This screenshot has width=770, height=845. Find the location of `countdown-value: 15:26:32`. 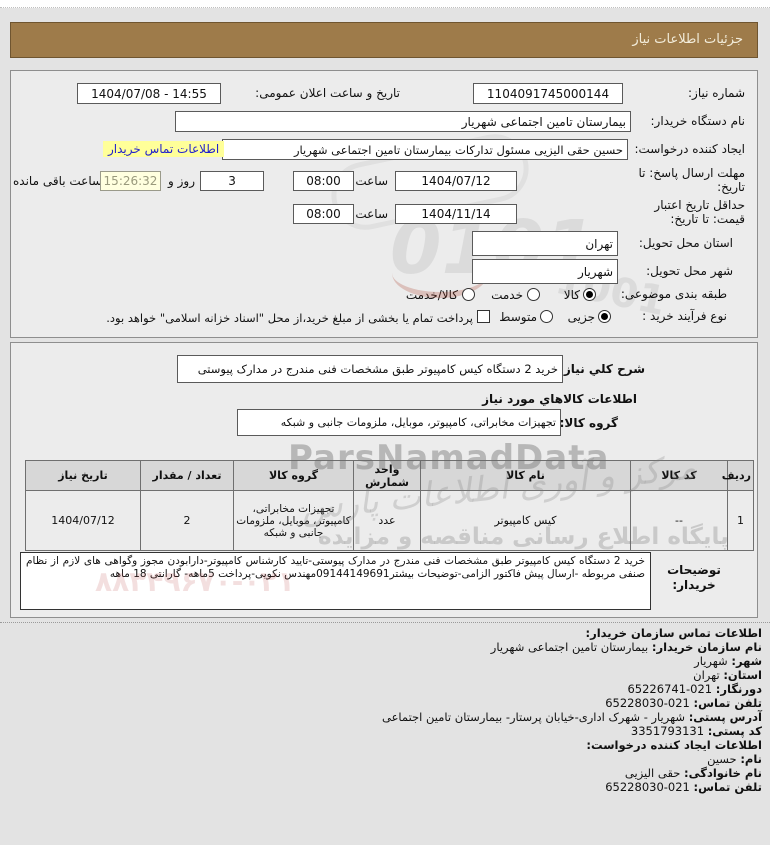

countdown-value: 15:26:32 is located at coordinates (130, 181).